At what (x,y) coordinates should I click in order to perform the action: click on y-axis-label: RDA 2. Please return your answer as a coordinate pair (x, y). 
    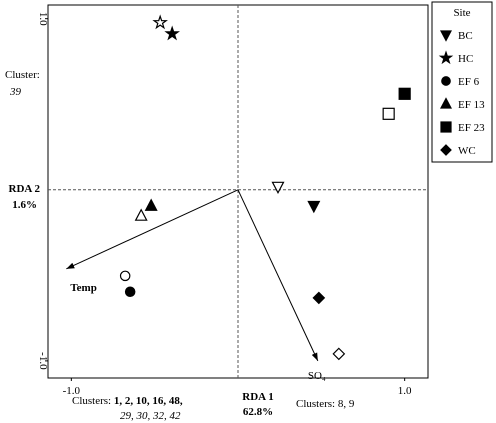
    Looking at the image, I should click on (25, 189).